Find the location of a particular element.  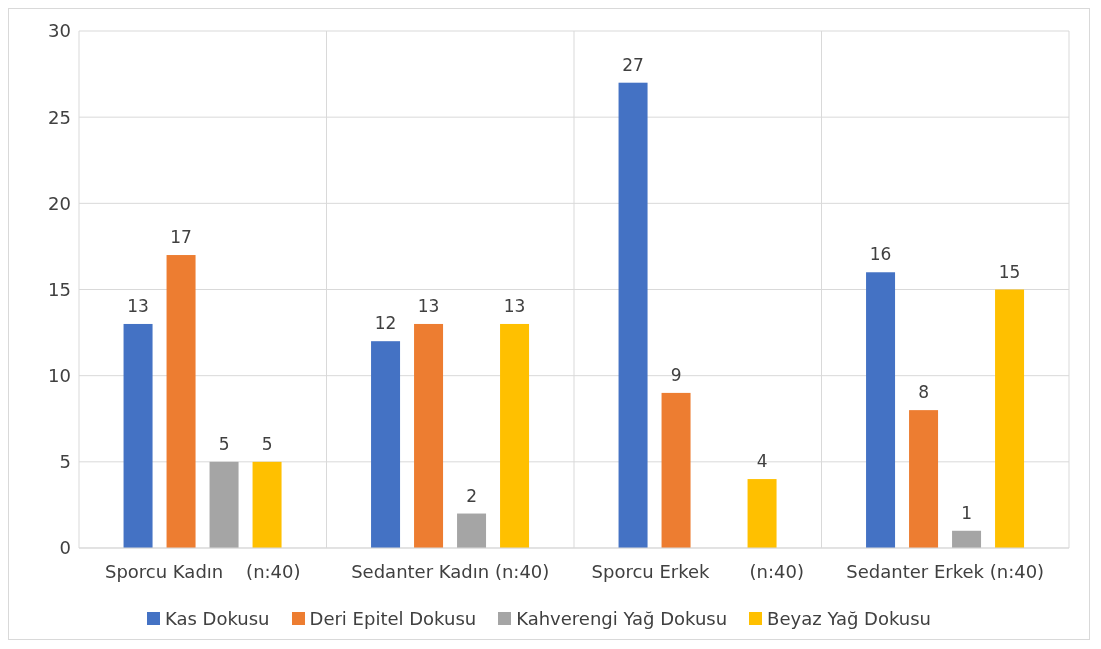

x-tick-label: Sporcu Erkek (n:40) is located at coordinates (697, 571).